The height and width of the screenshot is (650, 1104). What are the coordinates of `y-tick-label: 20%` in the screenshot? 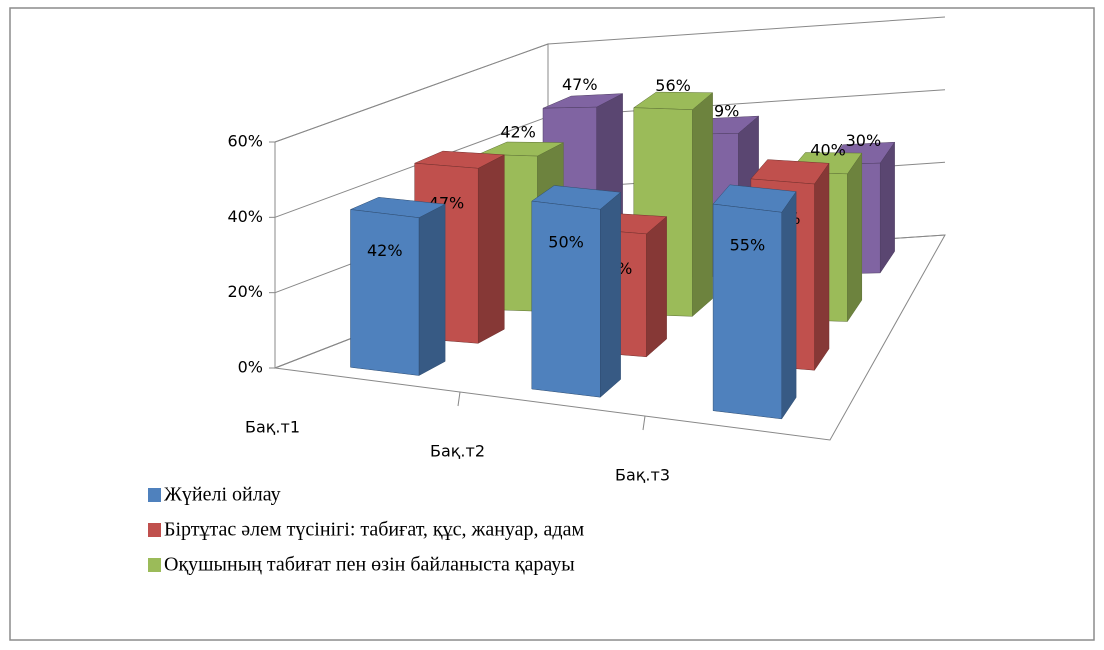 It's located at (245, 291).